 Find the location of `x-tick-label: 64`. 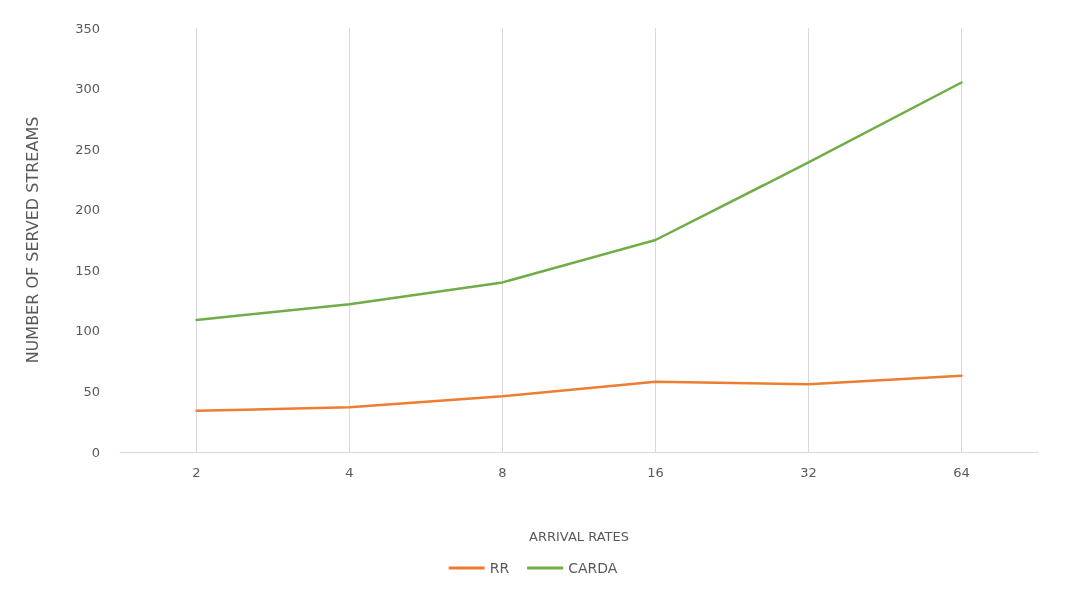

x-tick-label: 64 is located at coordinates (961, 472).